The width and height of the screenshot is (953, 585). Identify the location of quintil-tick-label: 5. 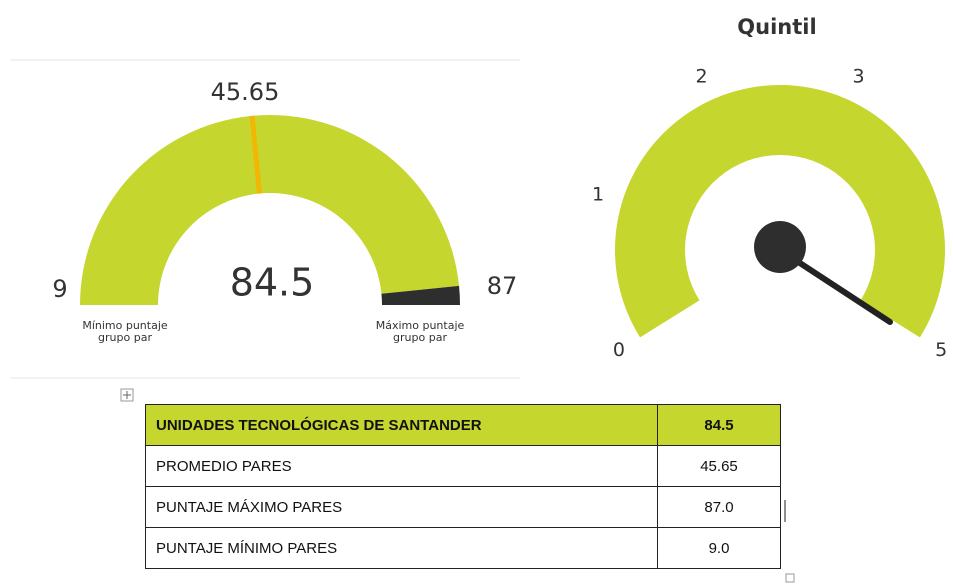
(941, 350).